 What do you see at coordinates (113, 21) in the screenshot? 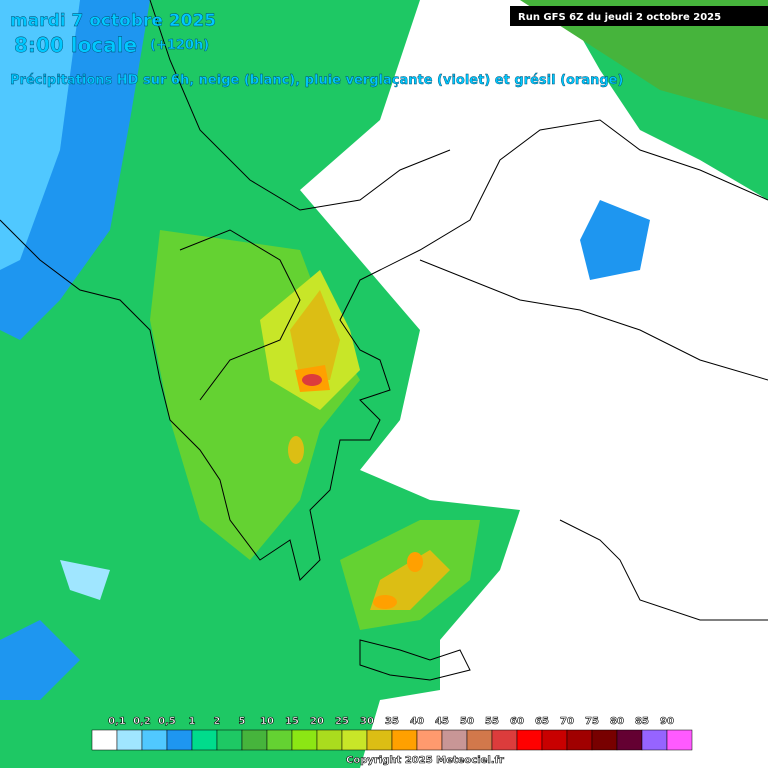
I see `forecast-date: mardi 7 octobre 2025` at bounding box center [113, 21].